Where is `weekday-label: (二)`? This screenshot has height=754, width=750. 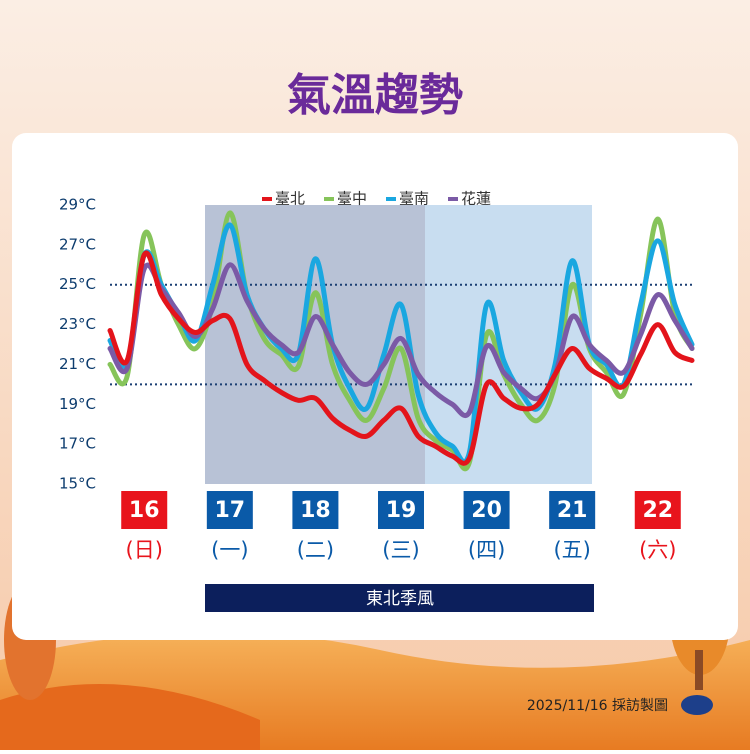 weekday-label: (二) is located at coordinates (315, 550).